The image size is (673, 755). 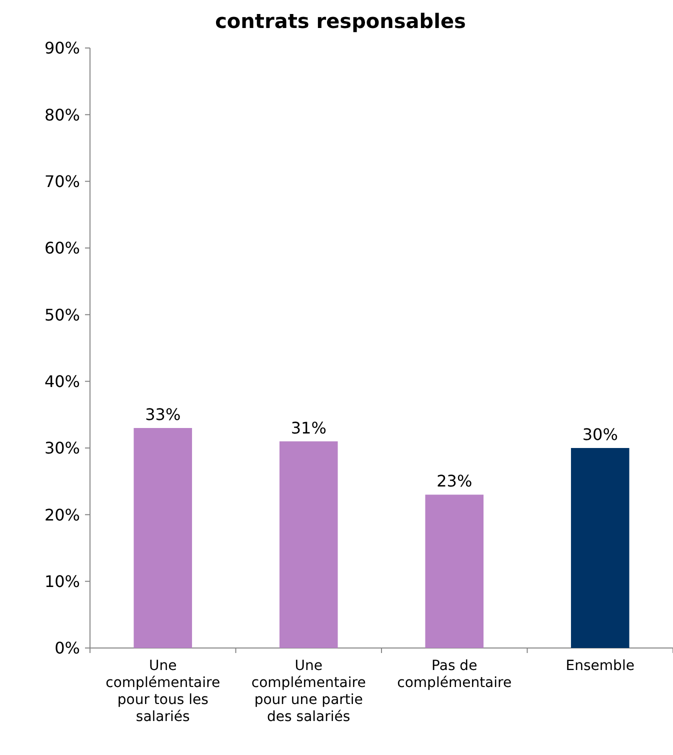 I want to click on y-tick-label: 90%, so click(x=62, y=48).